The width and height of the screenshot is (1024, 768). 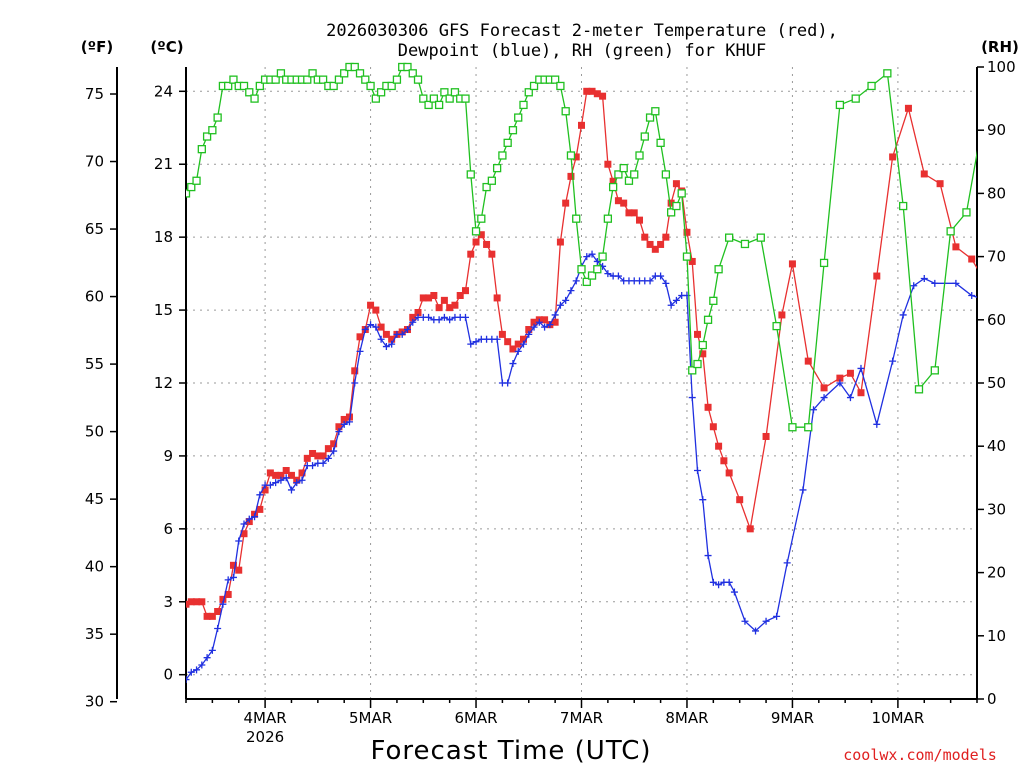 I want to click on celsius-tick-label: 24, so click(x=163, y=91).